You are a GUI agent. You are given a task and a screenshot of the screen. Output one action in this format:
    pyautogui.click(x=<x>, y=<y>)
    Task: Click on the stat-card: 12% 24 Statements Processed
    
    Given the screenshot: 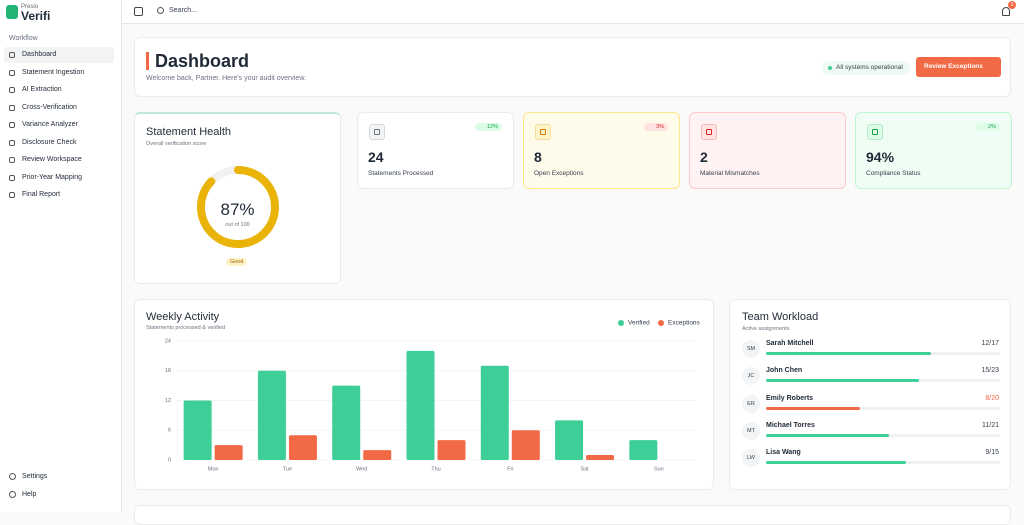 What is the action you would take?
    pyautogui.click(x=435, y=150)
    